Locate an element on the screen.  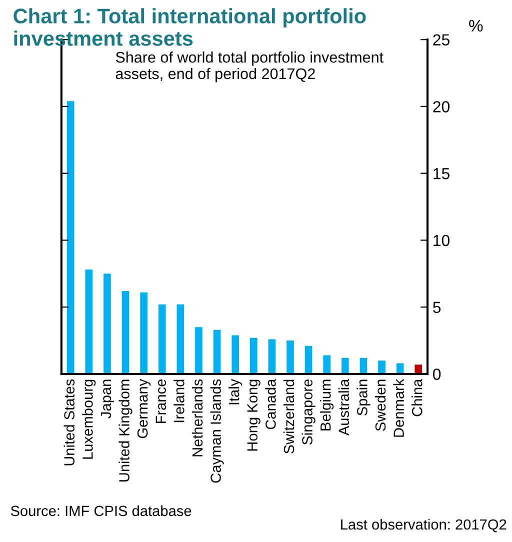
x-tick-label: Denmark is located at coordinates (398, 407).